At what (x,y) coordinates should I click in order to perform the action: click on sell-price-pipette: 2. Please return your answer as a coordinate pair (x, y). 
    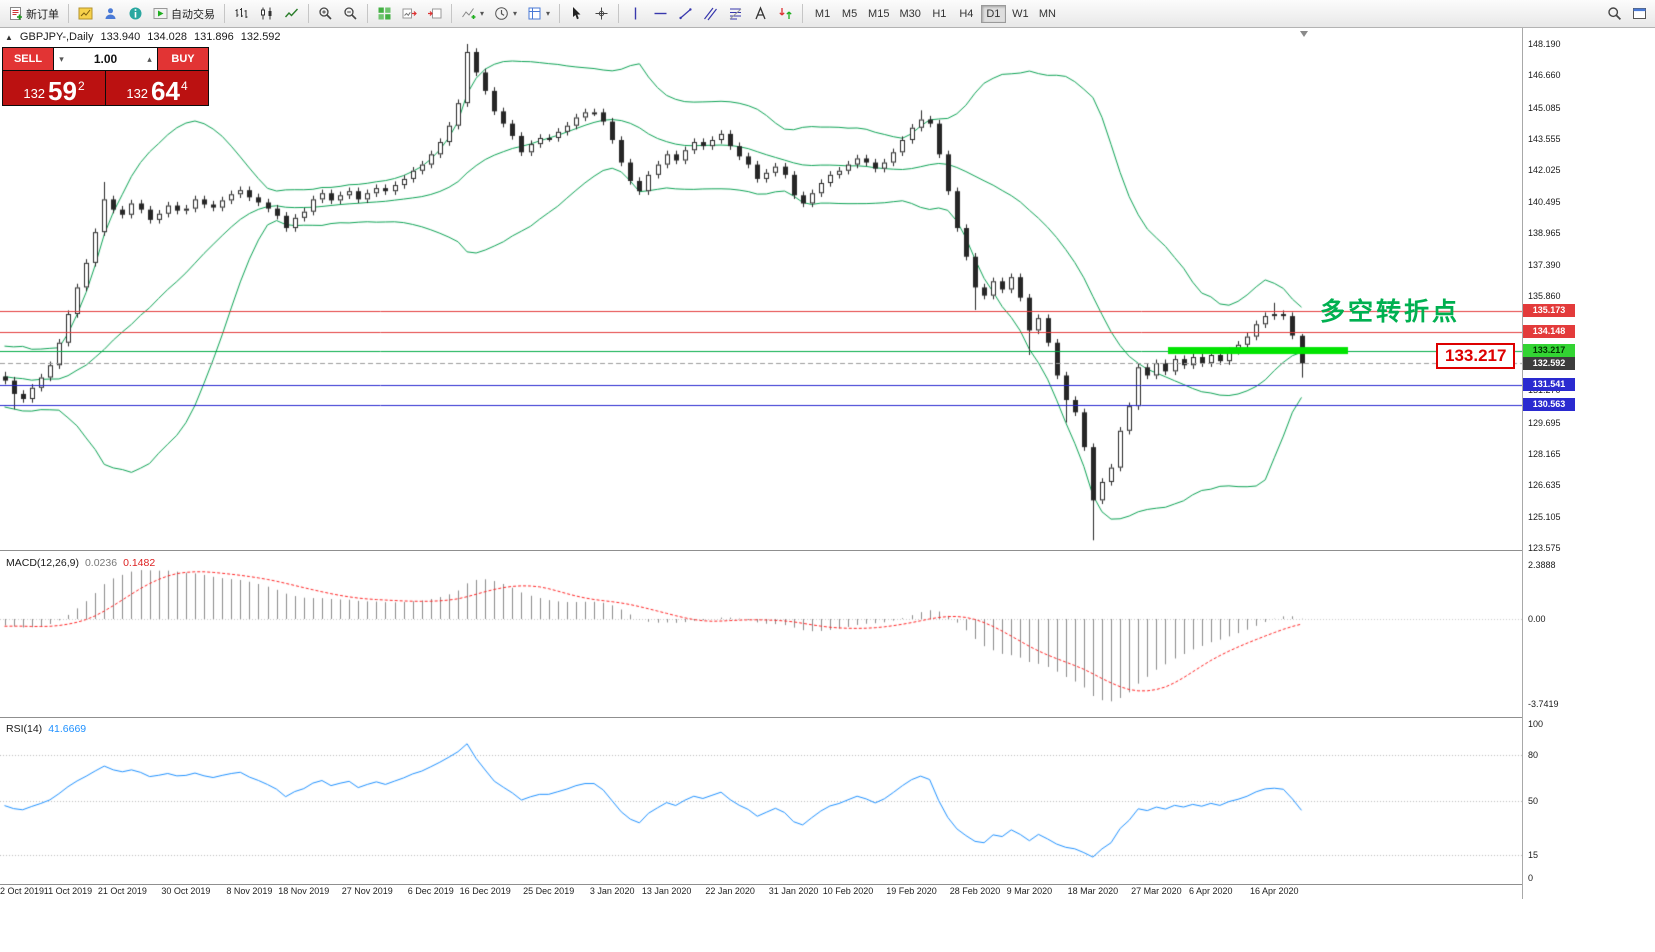
    Looking at the image, I should click on (81, 86).